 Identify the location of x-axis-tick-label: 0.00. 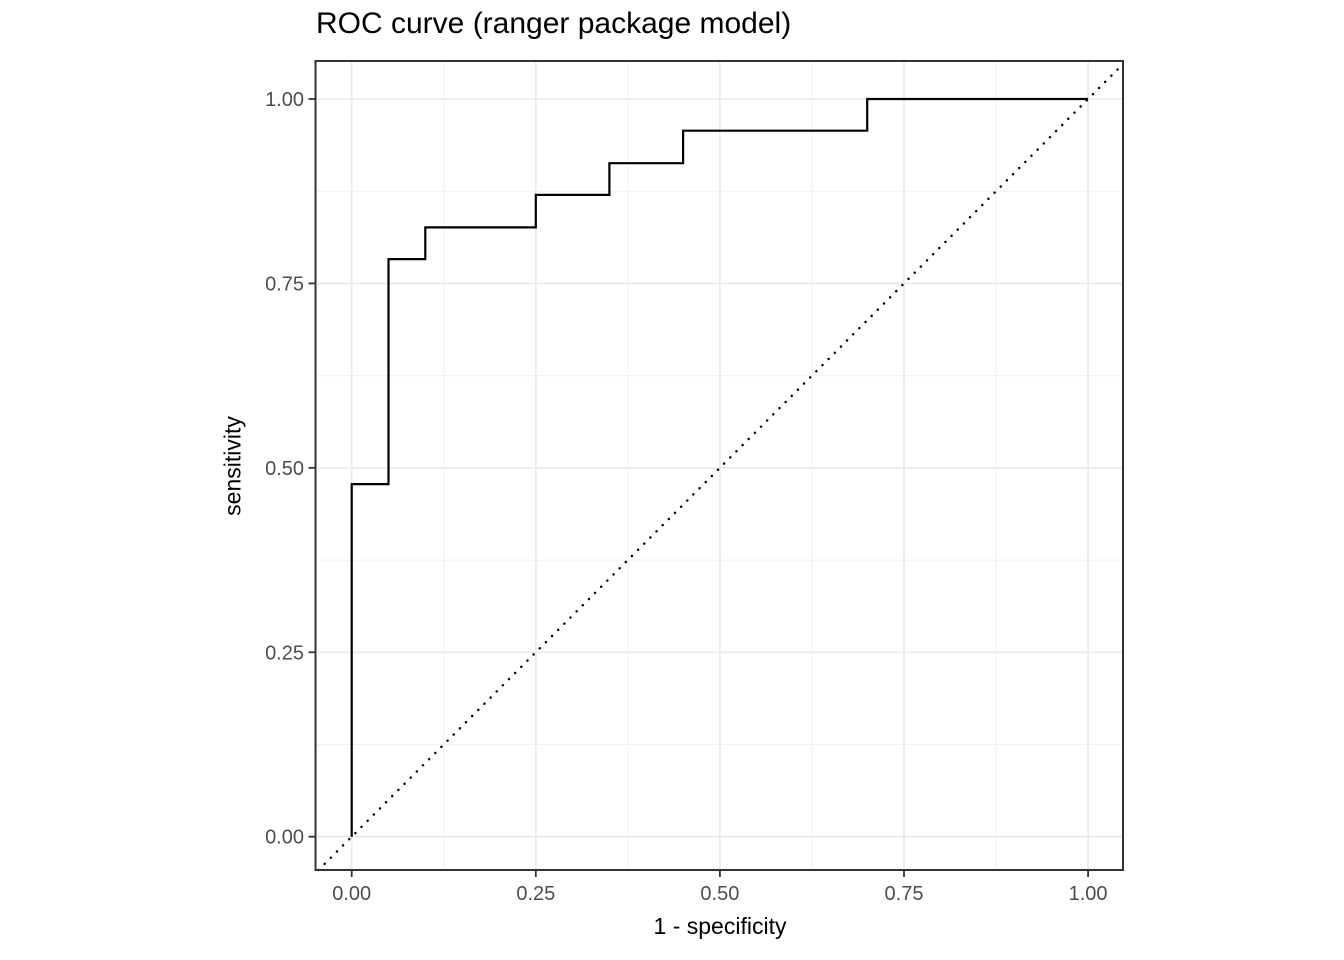
(351, 894).